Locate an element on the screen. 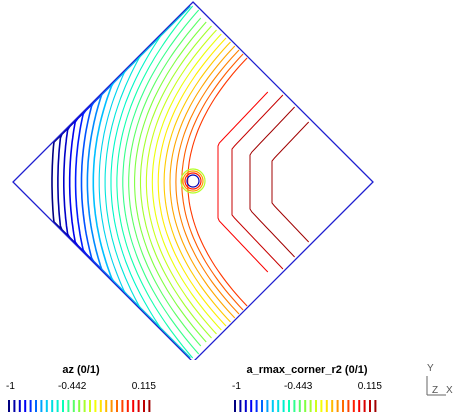 This screenshot has height=416, width=453. hole-ring is located at coordinates (193, 181).